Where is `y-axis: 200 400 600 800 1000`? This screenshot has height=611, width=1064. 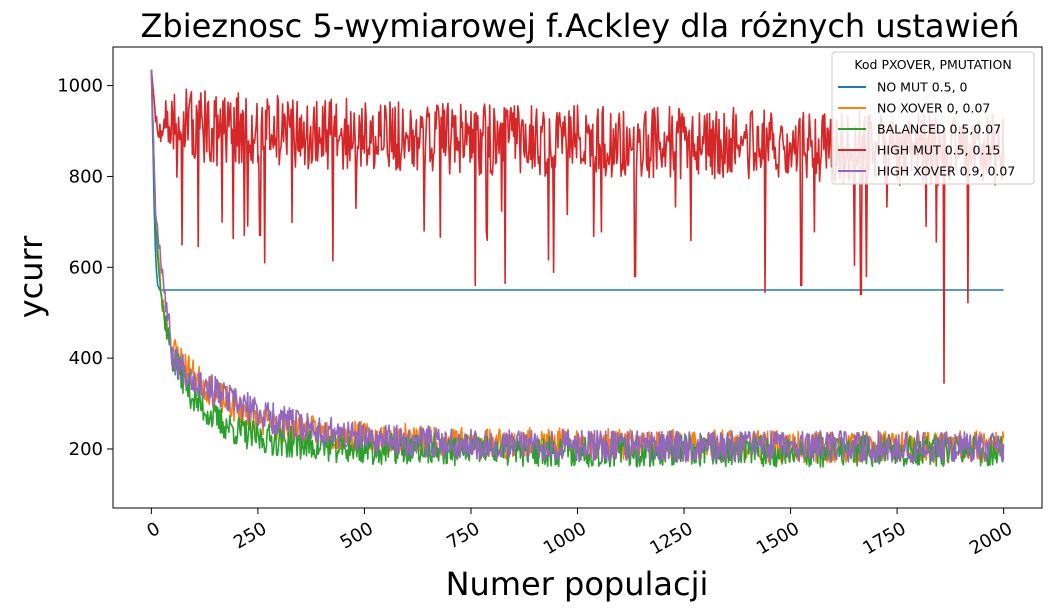 y-axis: 200 400 600 800 1000 is located at coordinates (85, 268).